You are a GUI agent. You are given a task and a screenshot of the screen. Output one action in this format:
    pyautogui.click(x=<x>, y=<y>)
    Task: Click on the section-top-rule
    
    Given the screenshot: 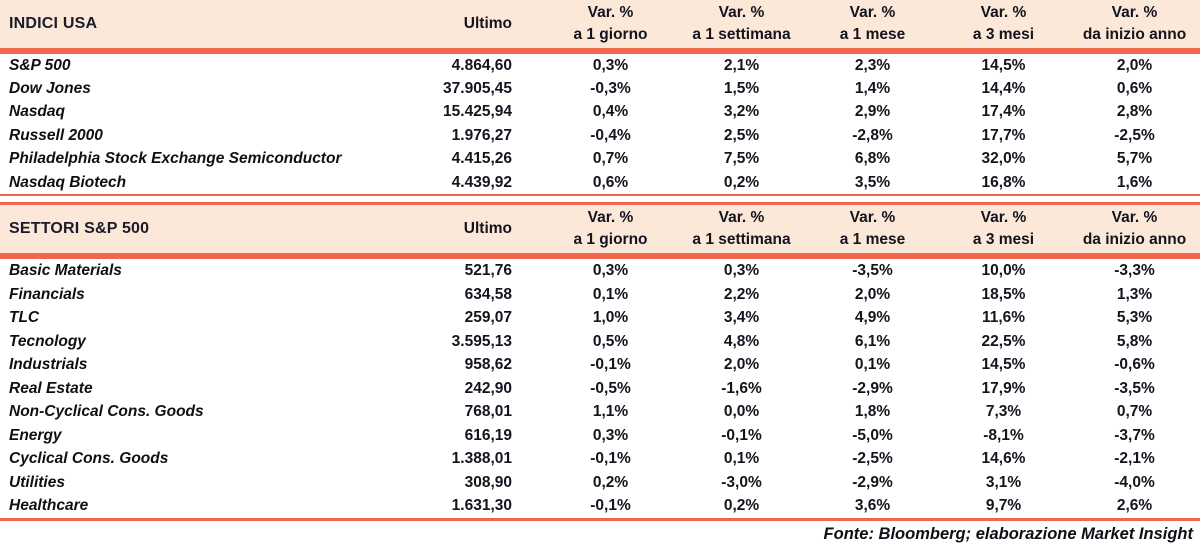 What is the action you would take?
    pyautogui.click(x=600, y=204)
    